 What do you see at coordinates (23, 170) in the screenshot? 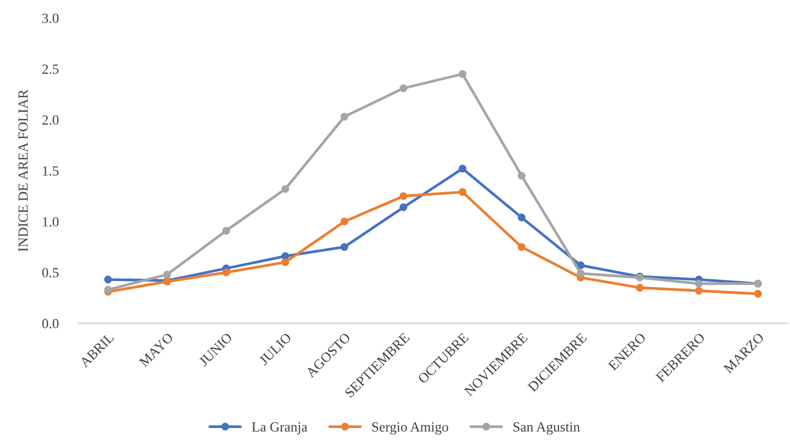
I see `y-axis-title: INDICE DE AREA FOLIAR` at bounding box center [23, 170].